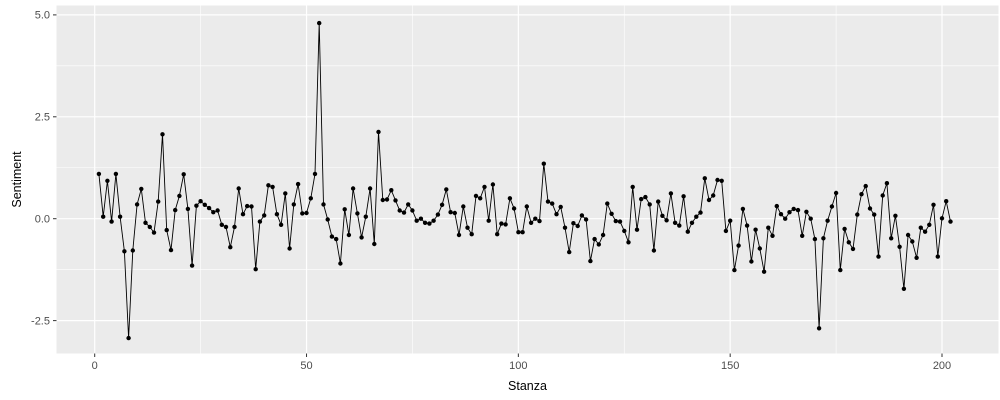 The image size is (1000, 400). Describe the element at coordinates (42, 220) in the screenshot. I see `y-tick-label: 0.0` at that location.